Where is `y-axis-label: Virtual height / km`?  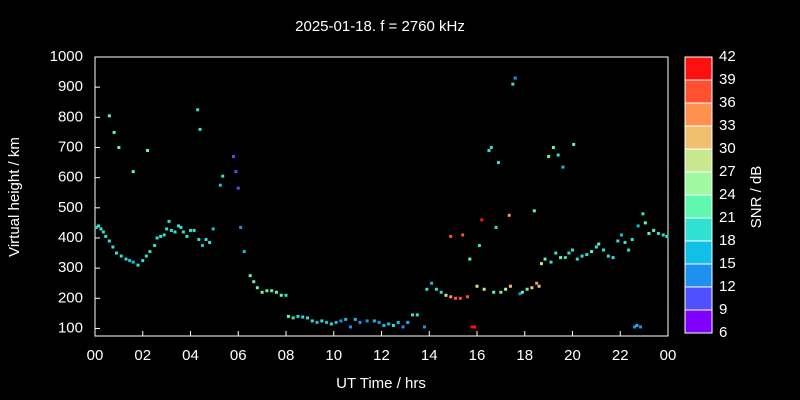
y-axis-label: Virtual height / km is located at coordinates (14, 197).